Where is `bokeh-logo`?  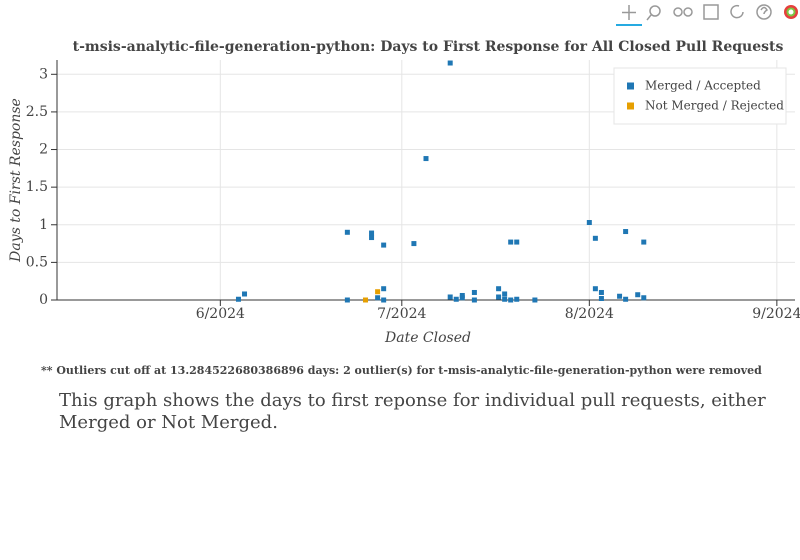
bokeh-logo is located at coordinates (791, 12).